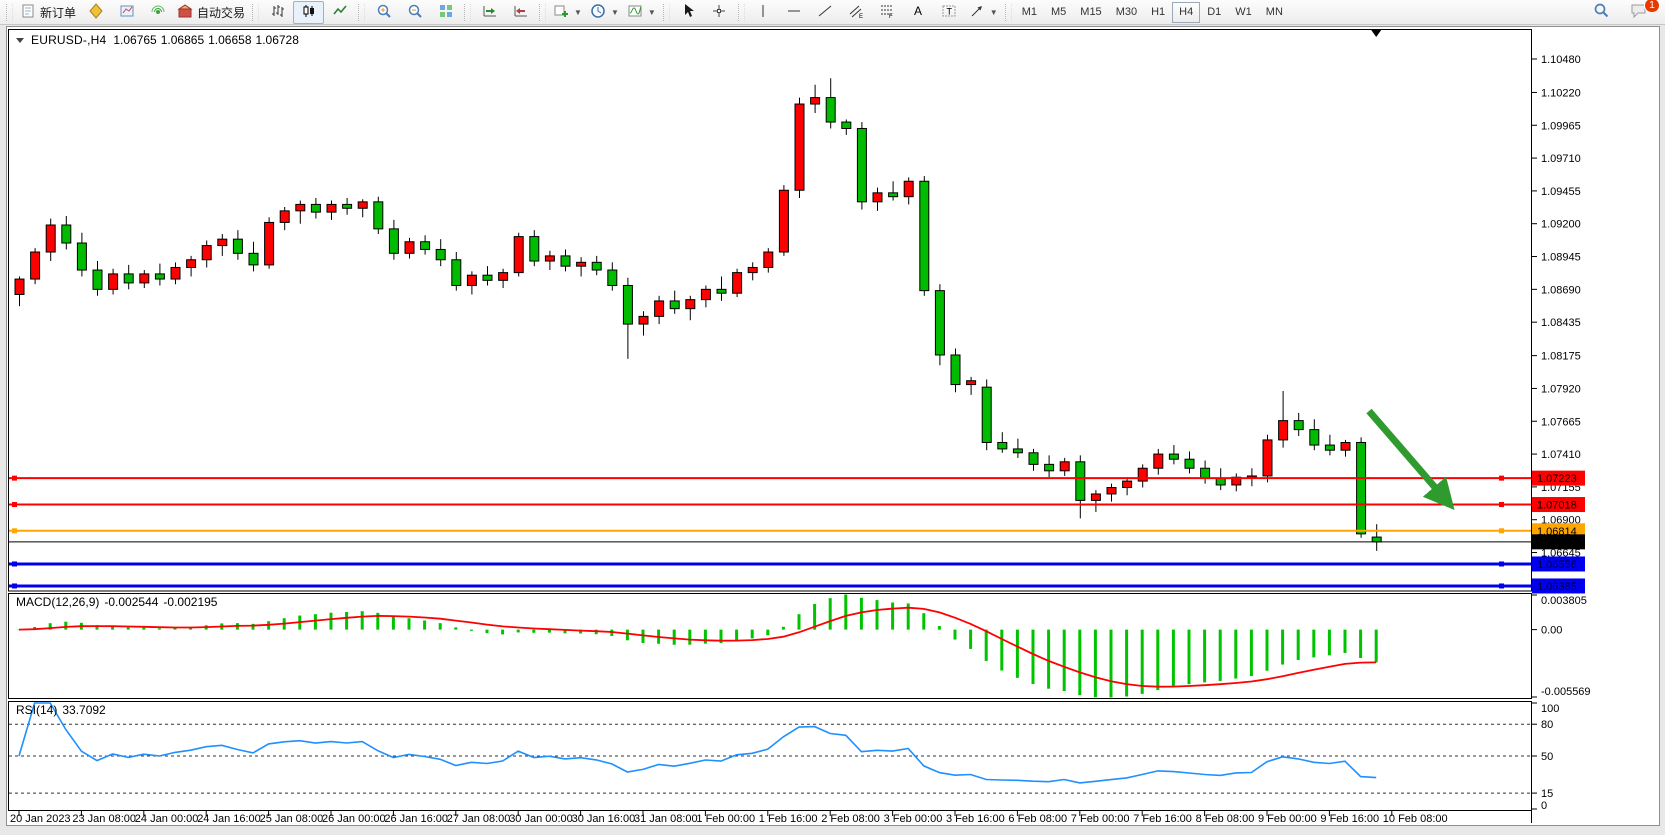 The image size is (1665, 835). Describe the element at coordinates (891, 16) in the screenshot. I see `svg-text: F` at that location.